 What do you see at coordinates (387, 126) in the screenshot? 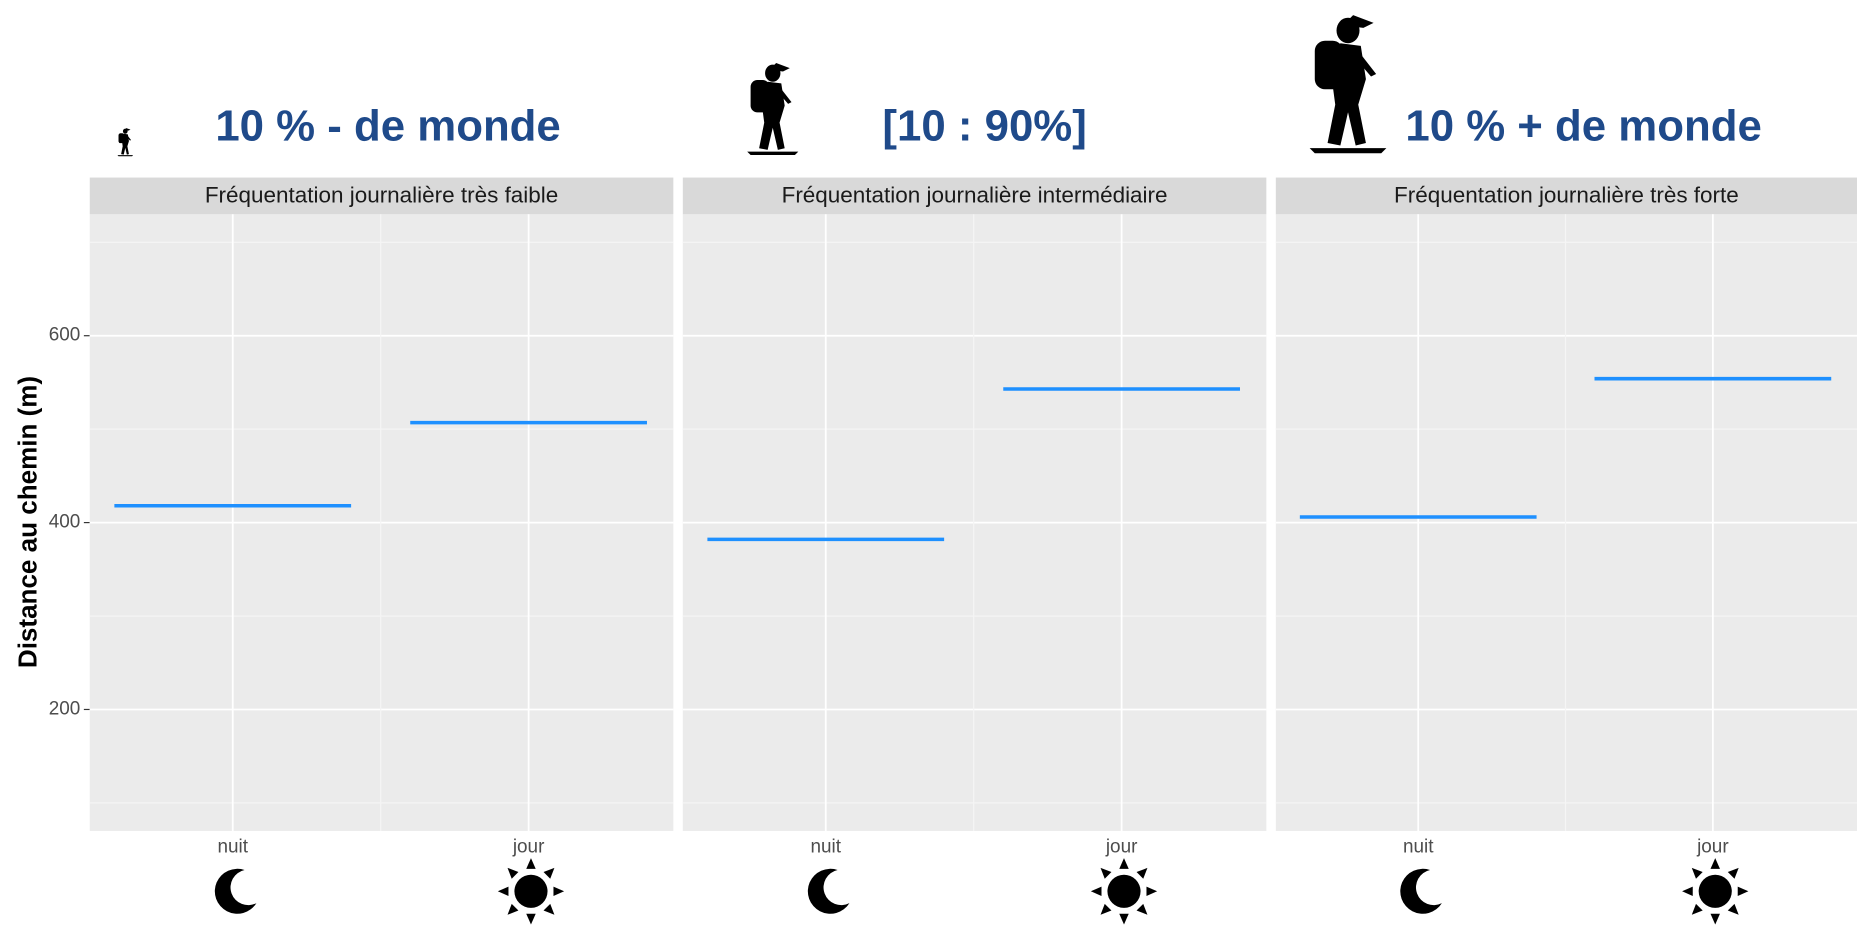
I see `facet-title: 10 % - de monde` at bounding box center [387, 126].